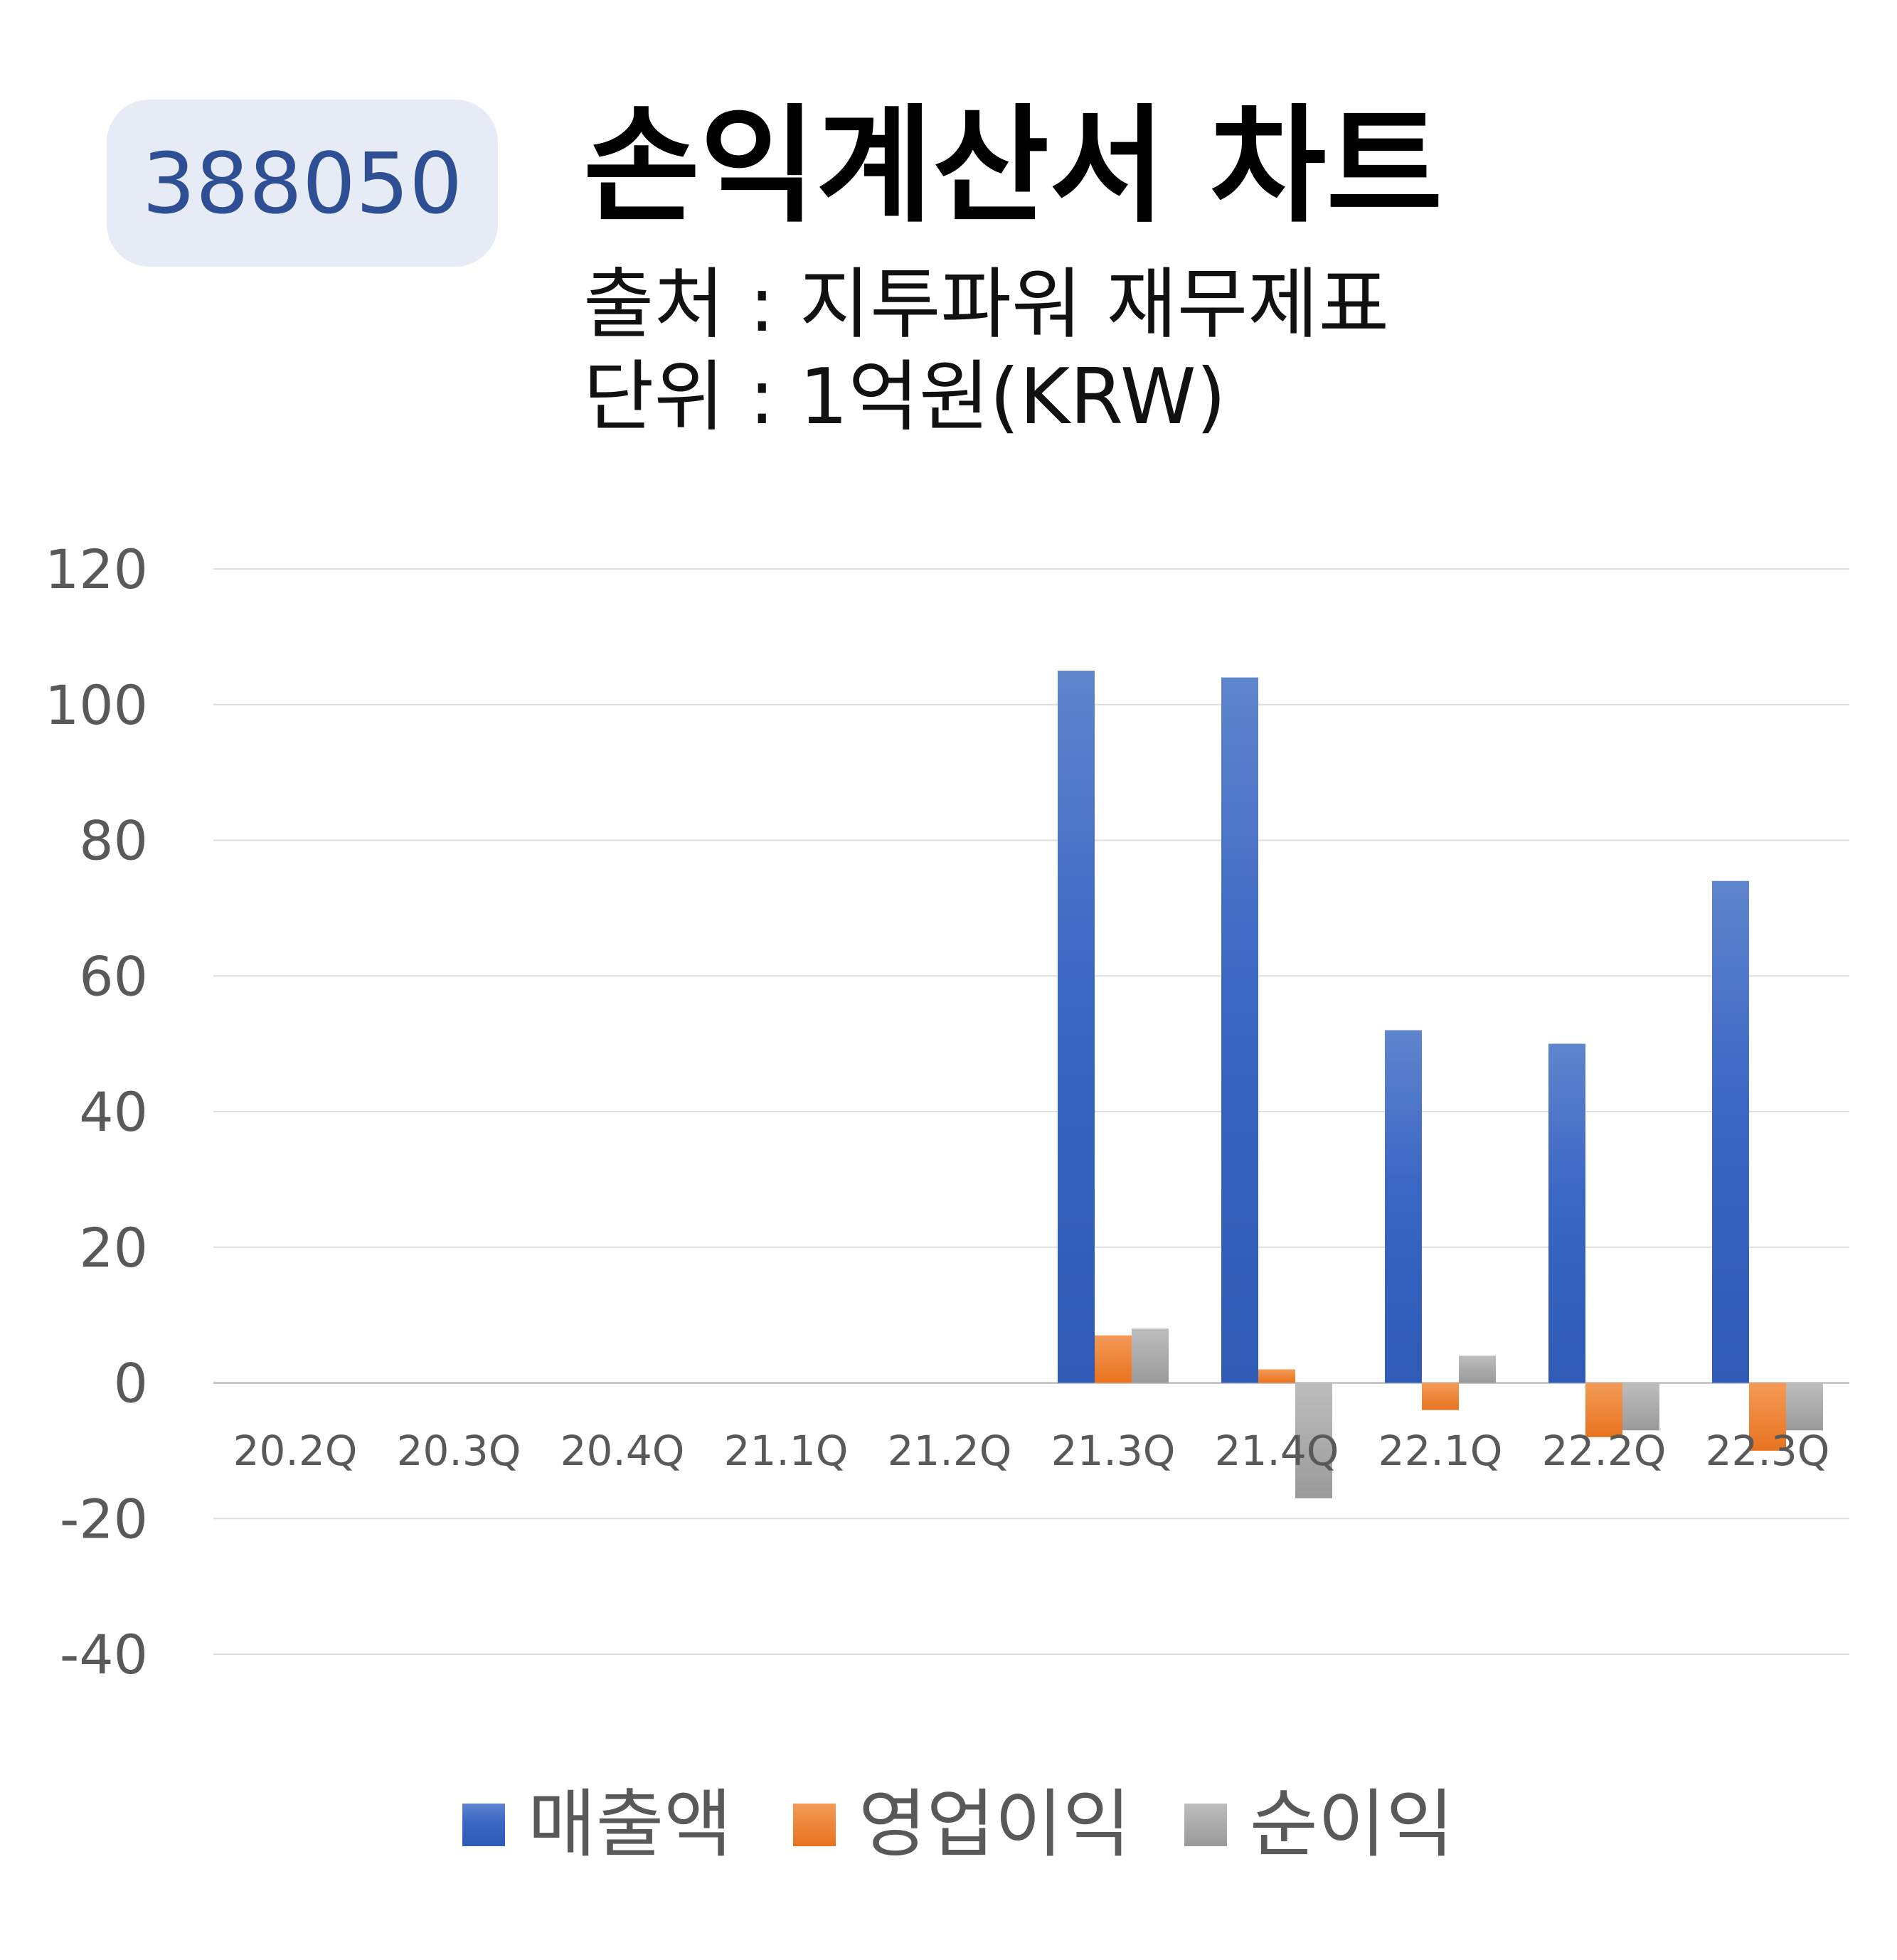  Describe the element at coordinates (1404, 1206) in the screenshot. I see `bar-매출액-22.1Q` at that location.